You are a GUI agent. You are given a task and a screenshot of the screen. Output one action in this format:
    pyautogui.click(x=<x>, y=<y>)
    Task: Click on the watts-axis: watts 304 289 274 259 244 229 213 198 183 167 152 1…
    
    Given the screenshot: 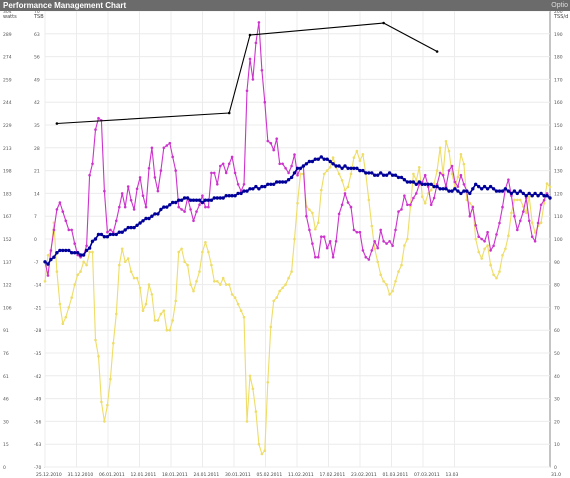 What is the action you would take?
    pyautogui.click(x=10, y=241)
    